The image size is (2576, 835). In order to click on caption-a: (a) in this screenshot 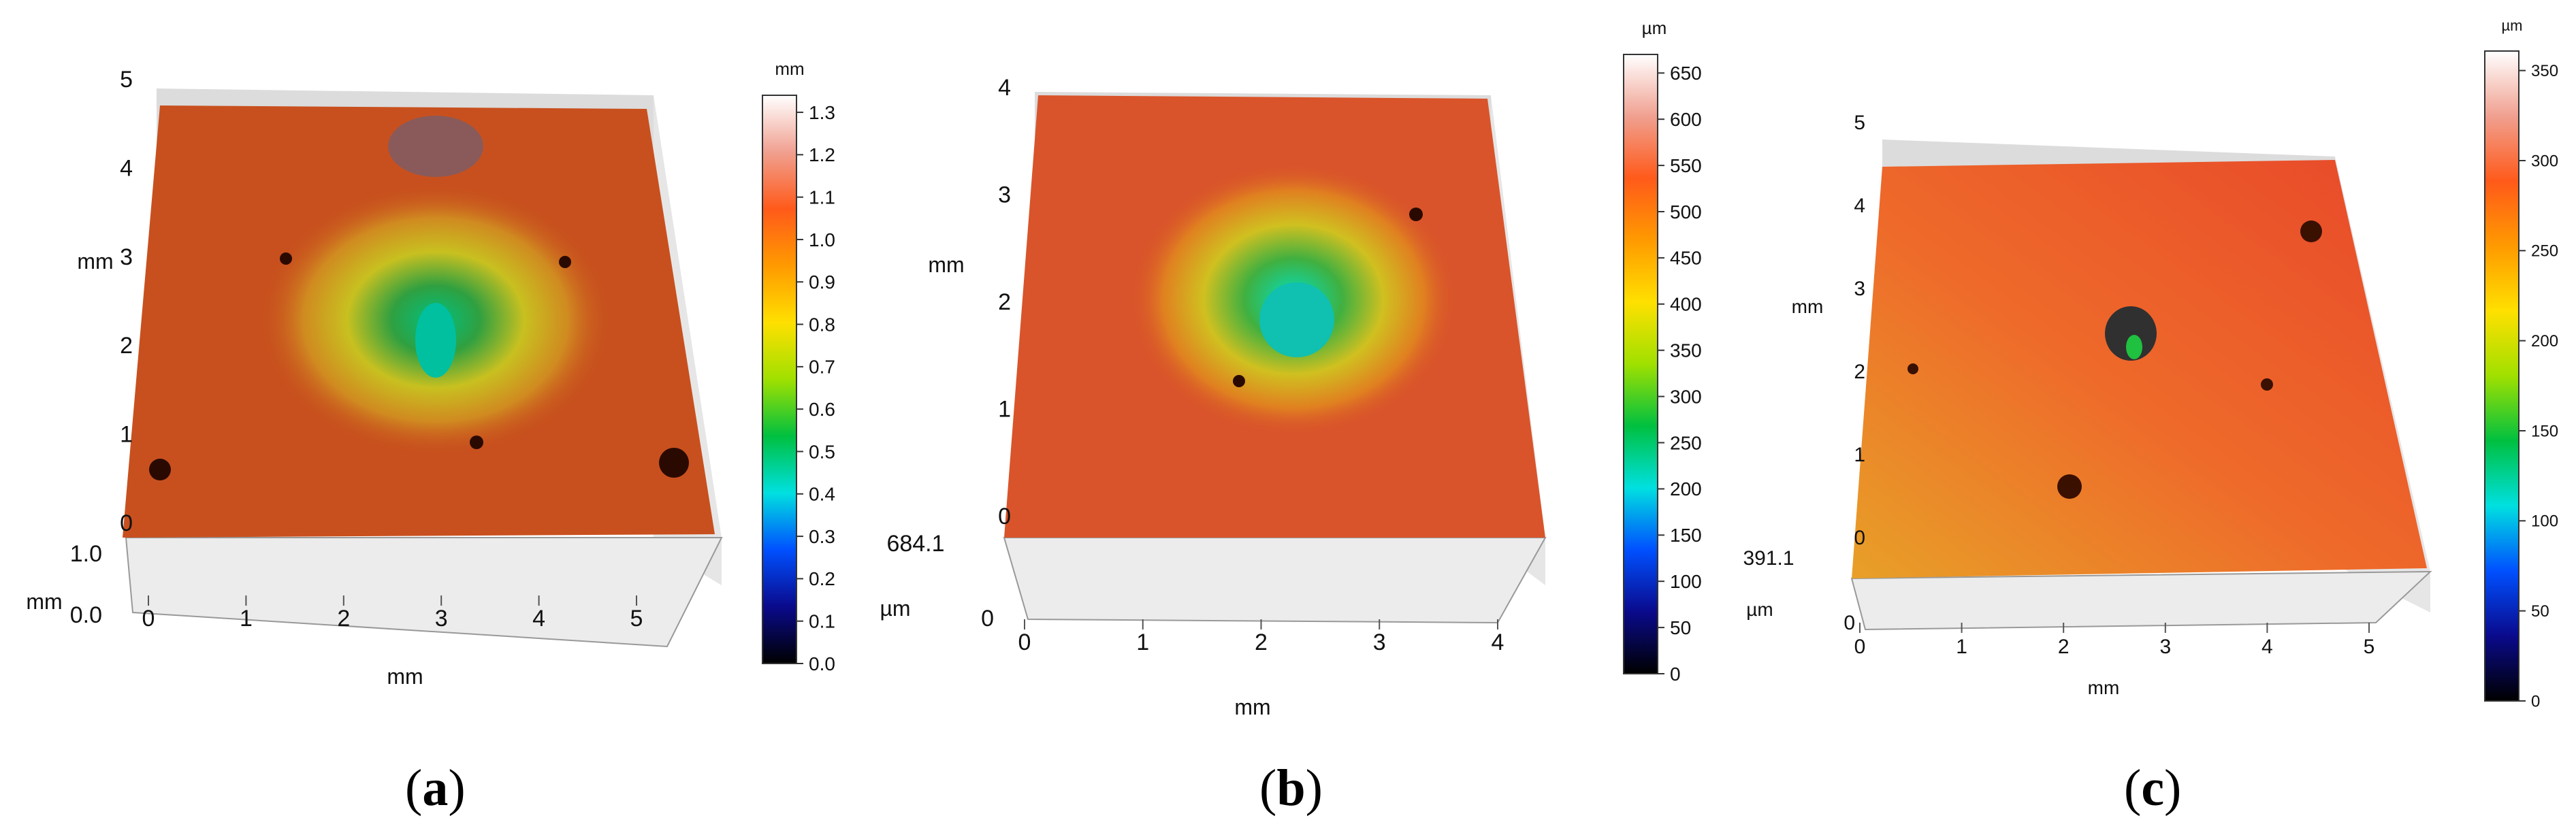, I will do `click(436, 788)`.